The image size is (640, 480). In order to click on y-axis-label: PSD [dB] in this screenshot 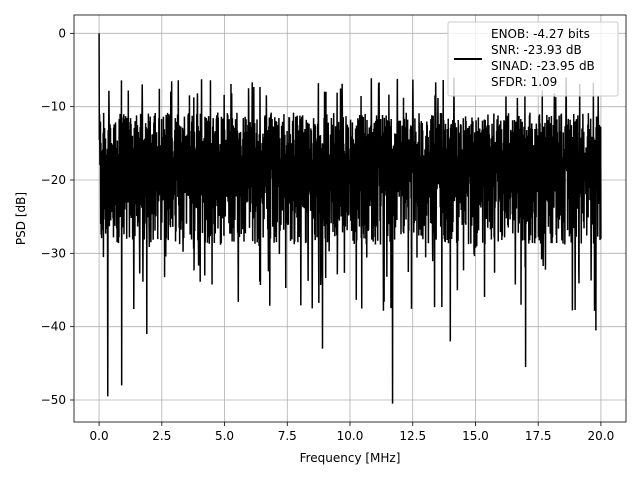, I will do `click(21, 218)`.